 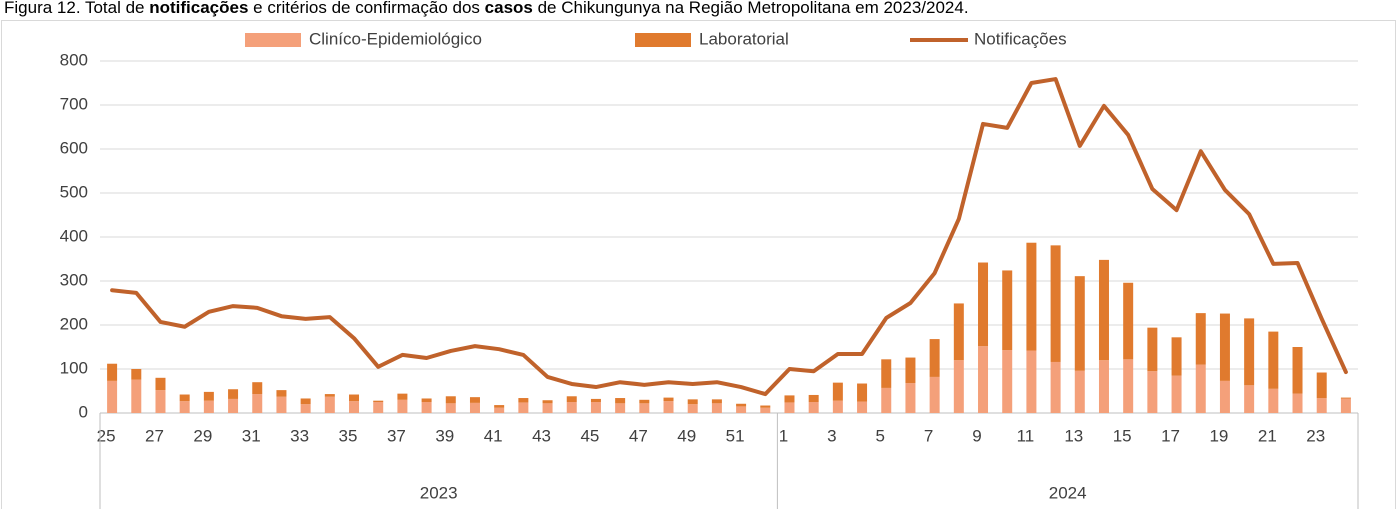 I want to click on x-tick-label: 31, so click(x=251, y=435).